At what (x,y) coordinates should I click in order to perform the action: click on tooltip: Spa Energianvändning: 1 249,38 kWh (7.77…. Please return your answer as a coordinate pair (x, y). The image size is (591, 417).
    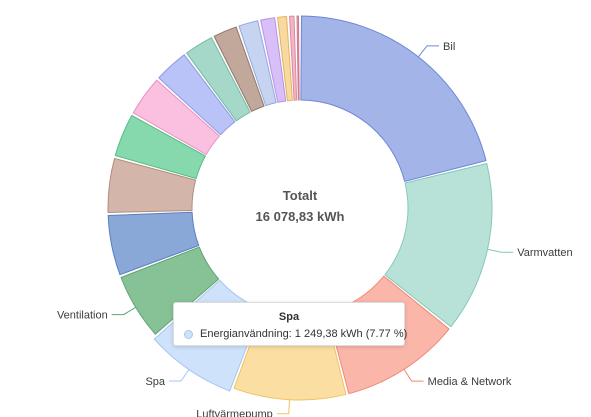
    Looking at the image, I should click on (290, 324).